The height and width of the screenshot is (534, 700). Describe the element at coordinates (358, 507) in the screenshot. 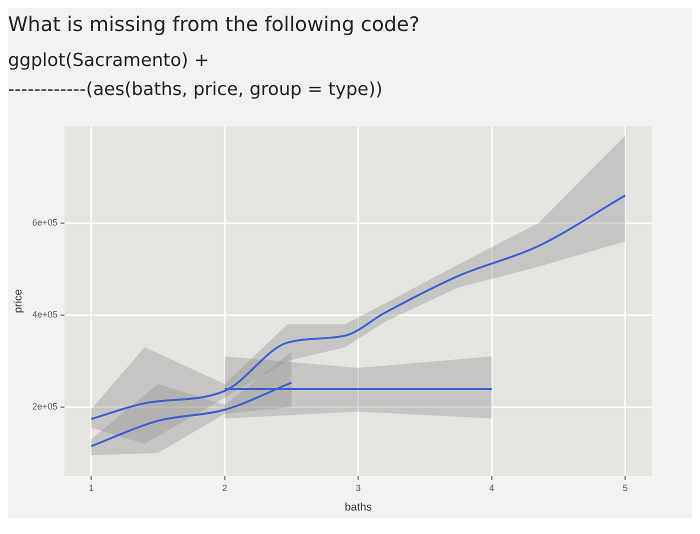

I see `x-axis-title: baths` at that location.